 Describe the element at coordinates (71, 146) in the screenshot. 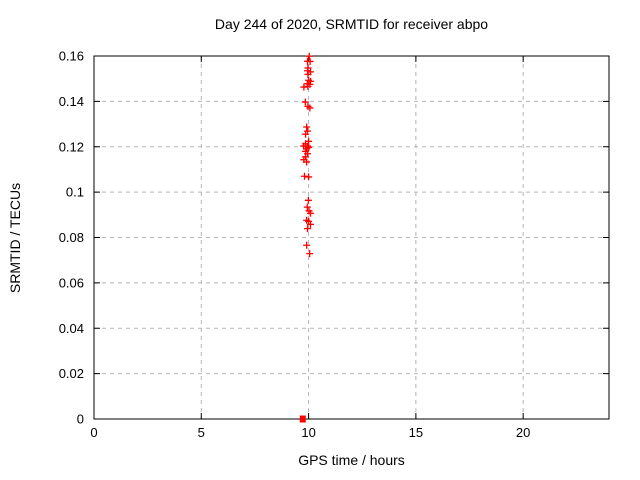

I see `y-tick-label: 0.12` at that location.